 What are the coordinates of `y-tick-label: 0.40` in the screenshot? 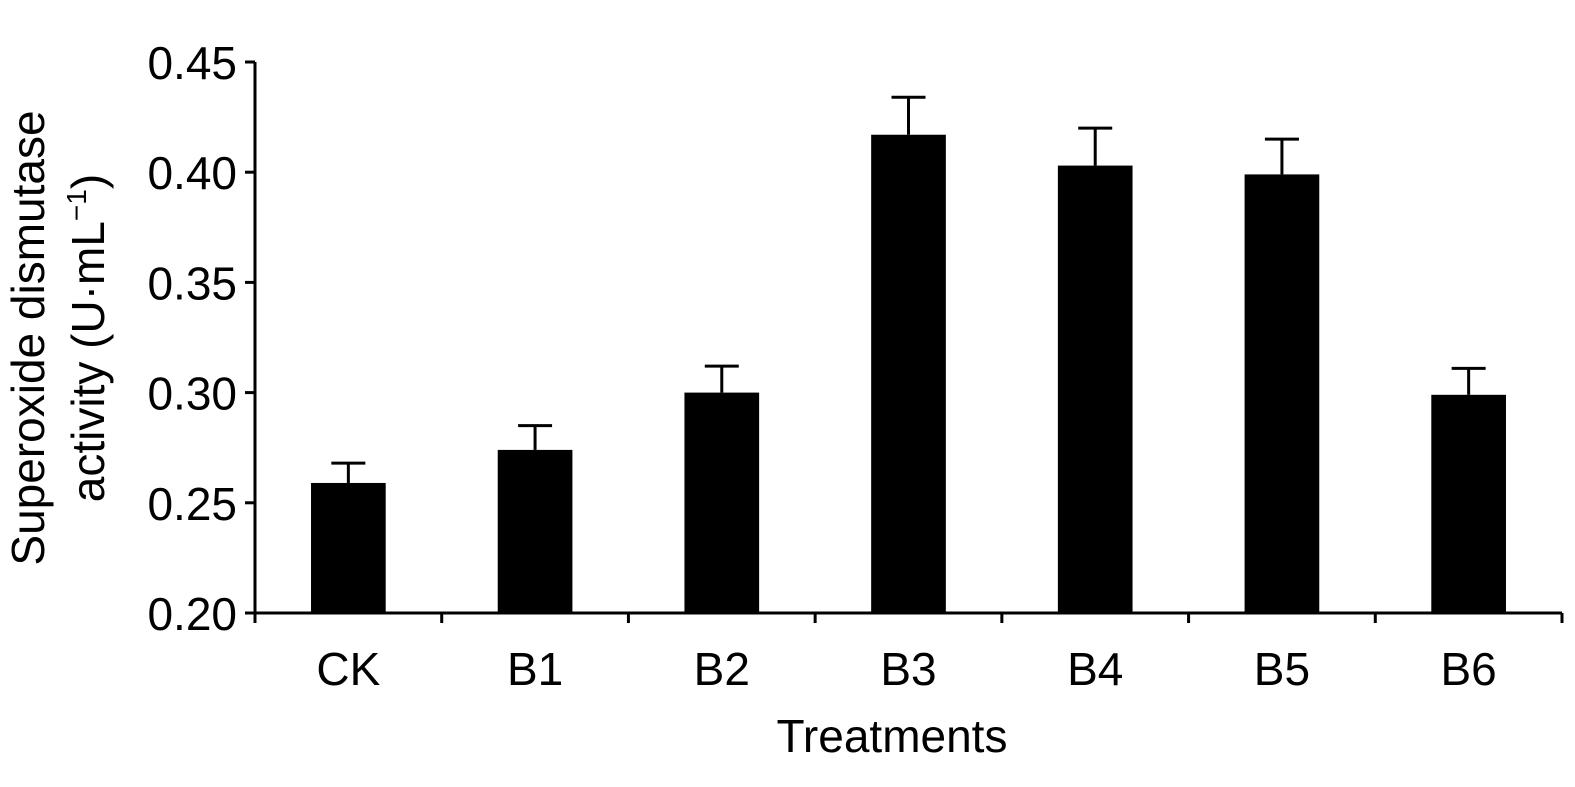 It's located at (192, 173).